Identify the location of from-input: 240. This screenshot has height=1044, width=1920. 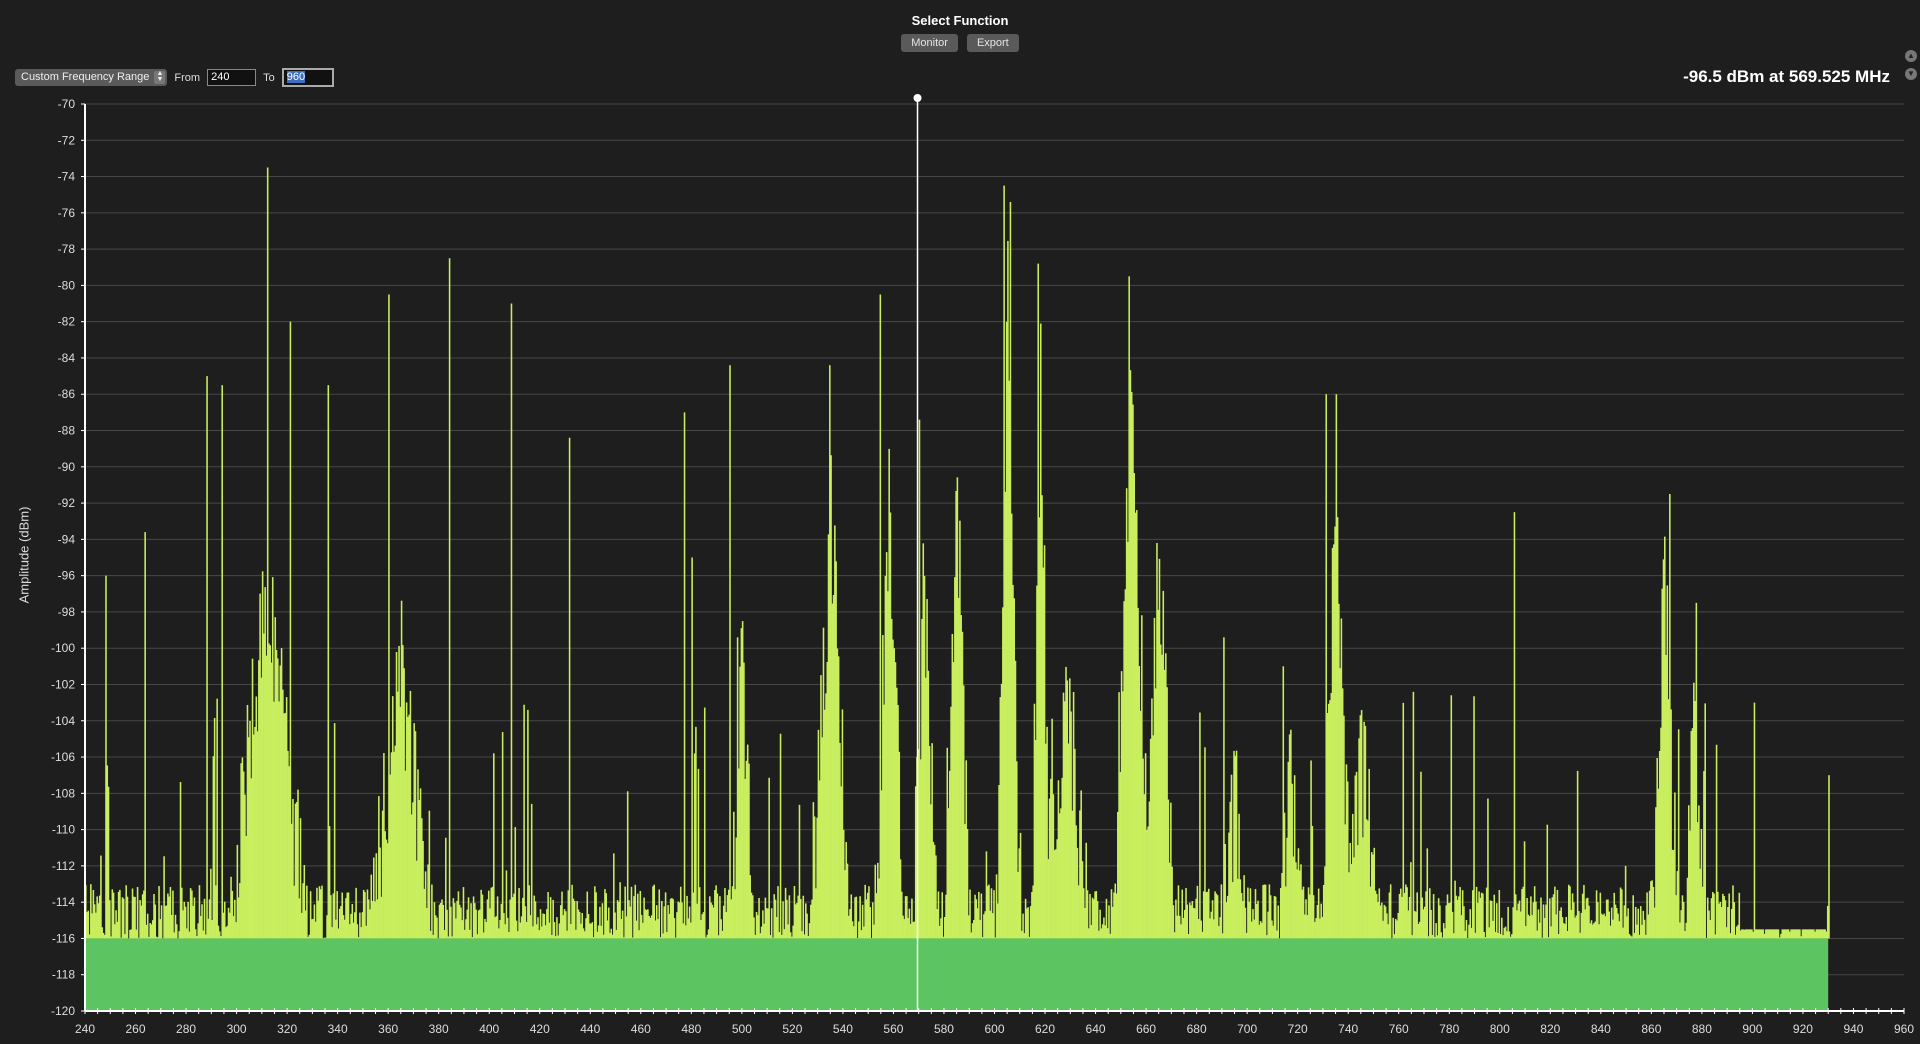
(232, 77).